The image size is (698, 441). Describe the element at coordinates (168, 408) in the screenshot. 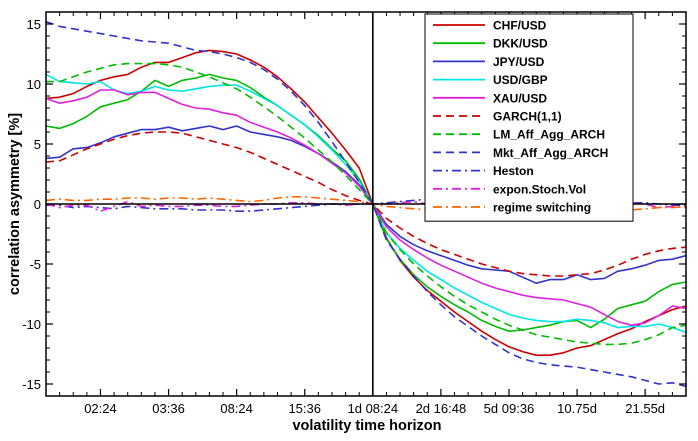

I see `x-tick-label: 03:36` at that location.